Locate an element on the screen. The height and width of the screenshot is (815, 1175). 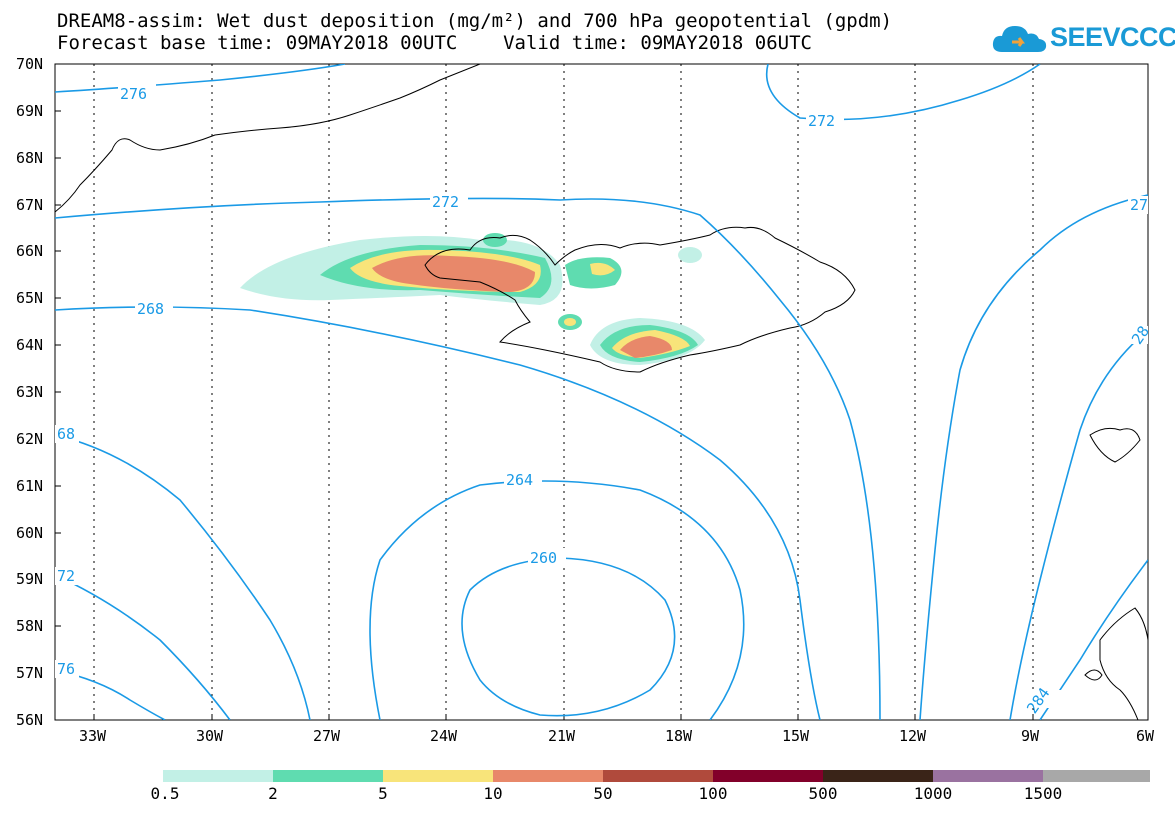
legend-label: 0.5 is located at coordinates (165, 793).